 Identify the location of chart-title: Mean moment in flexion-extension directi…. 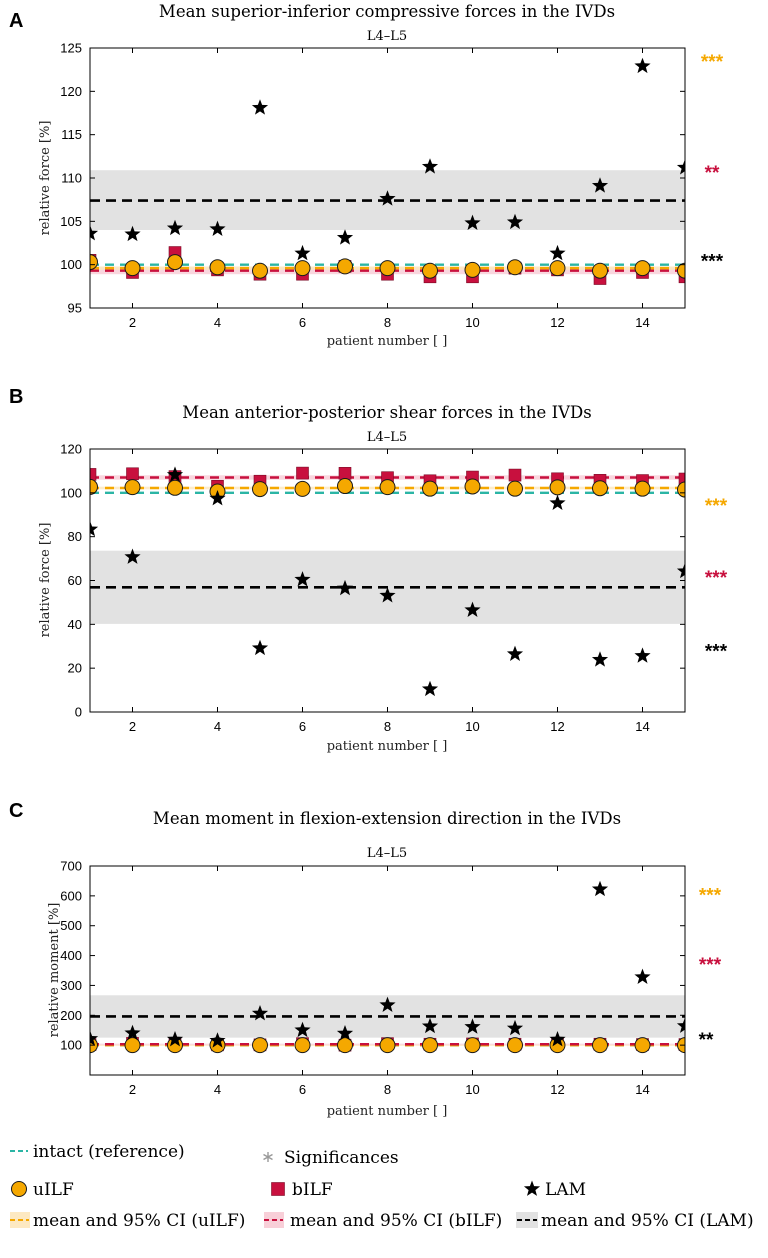
(387, 818).